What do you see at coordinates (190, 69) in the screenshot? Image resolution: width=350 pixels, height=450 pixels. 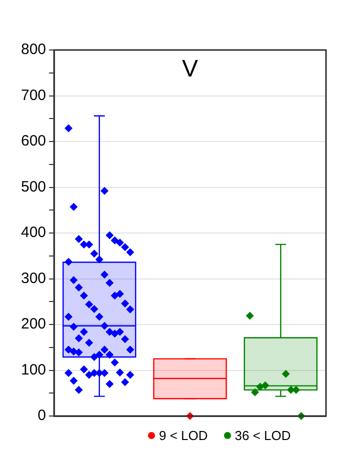 I see `chart-title: V` at bounding box center [190, 69].